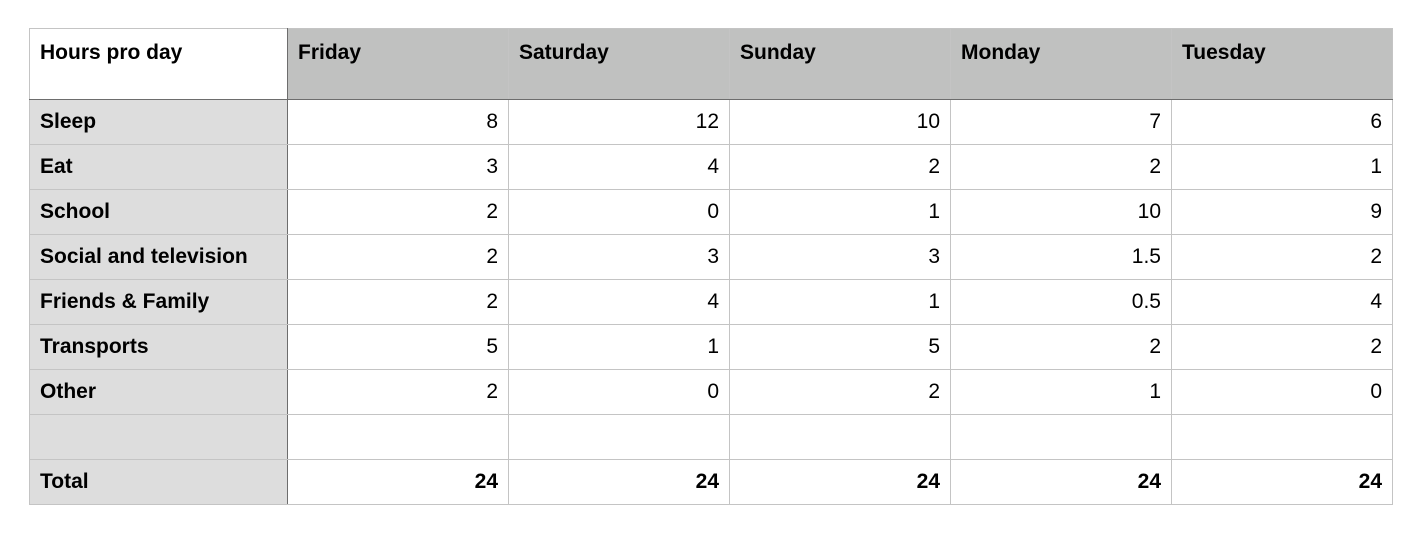 Image resolution: width=1422 pixels, height=540 pixels. Describe the element at coordinates (1282, 122) in the screenshot. I see `table-cell: 6` at that location.